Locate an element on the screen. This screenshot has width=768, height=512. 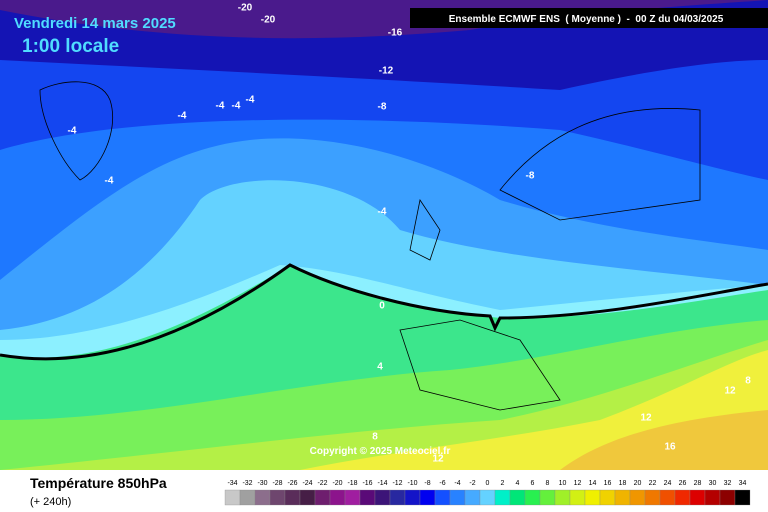
date: Vendredi 14 mars 2025 is located at coordinates (95, 23).